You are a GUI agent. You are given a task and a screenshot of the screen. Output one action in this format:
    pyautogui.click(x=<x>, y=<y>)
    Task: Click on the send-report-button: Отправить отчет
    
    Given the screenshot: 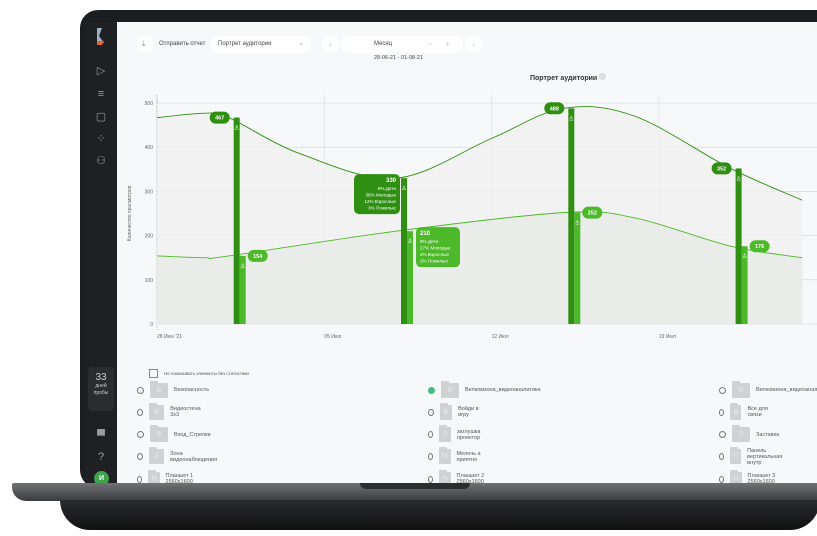 What is the action you would take?
    pyautogui.click(x=182, y=44)
    